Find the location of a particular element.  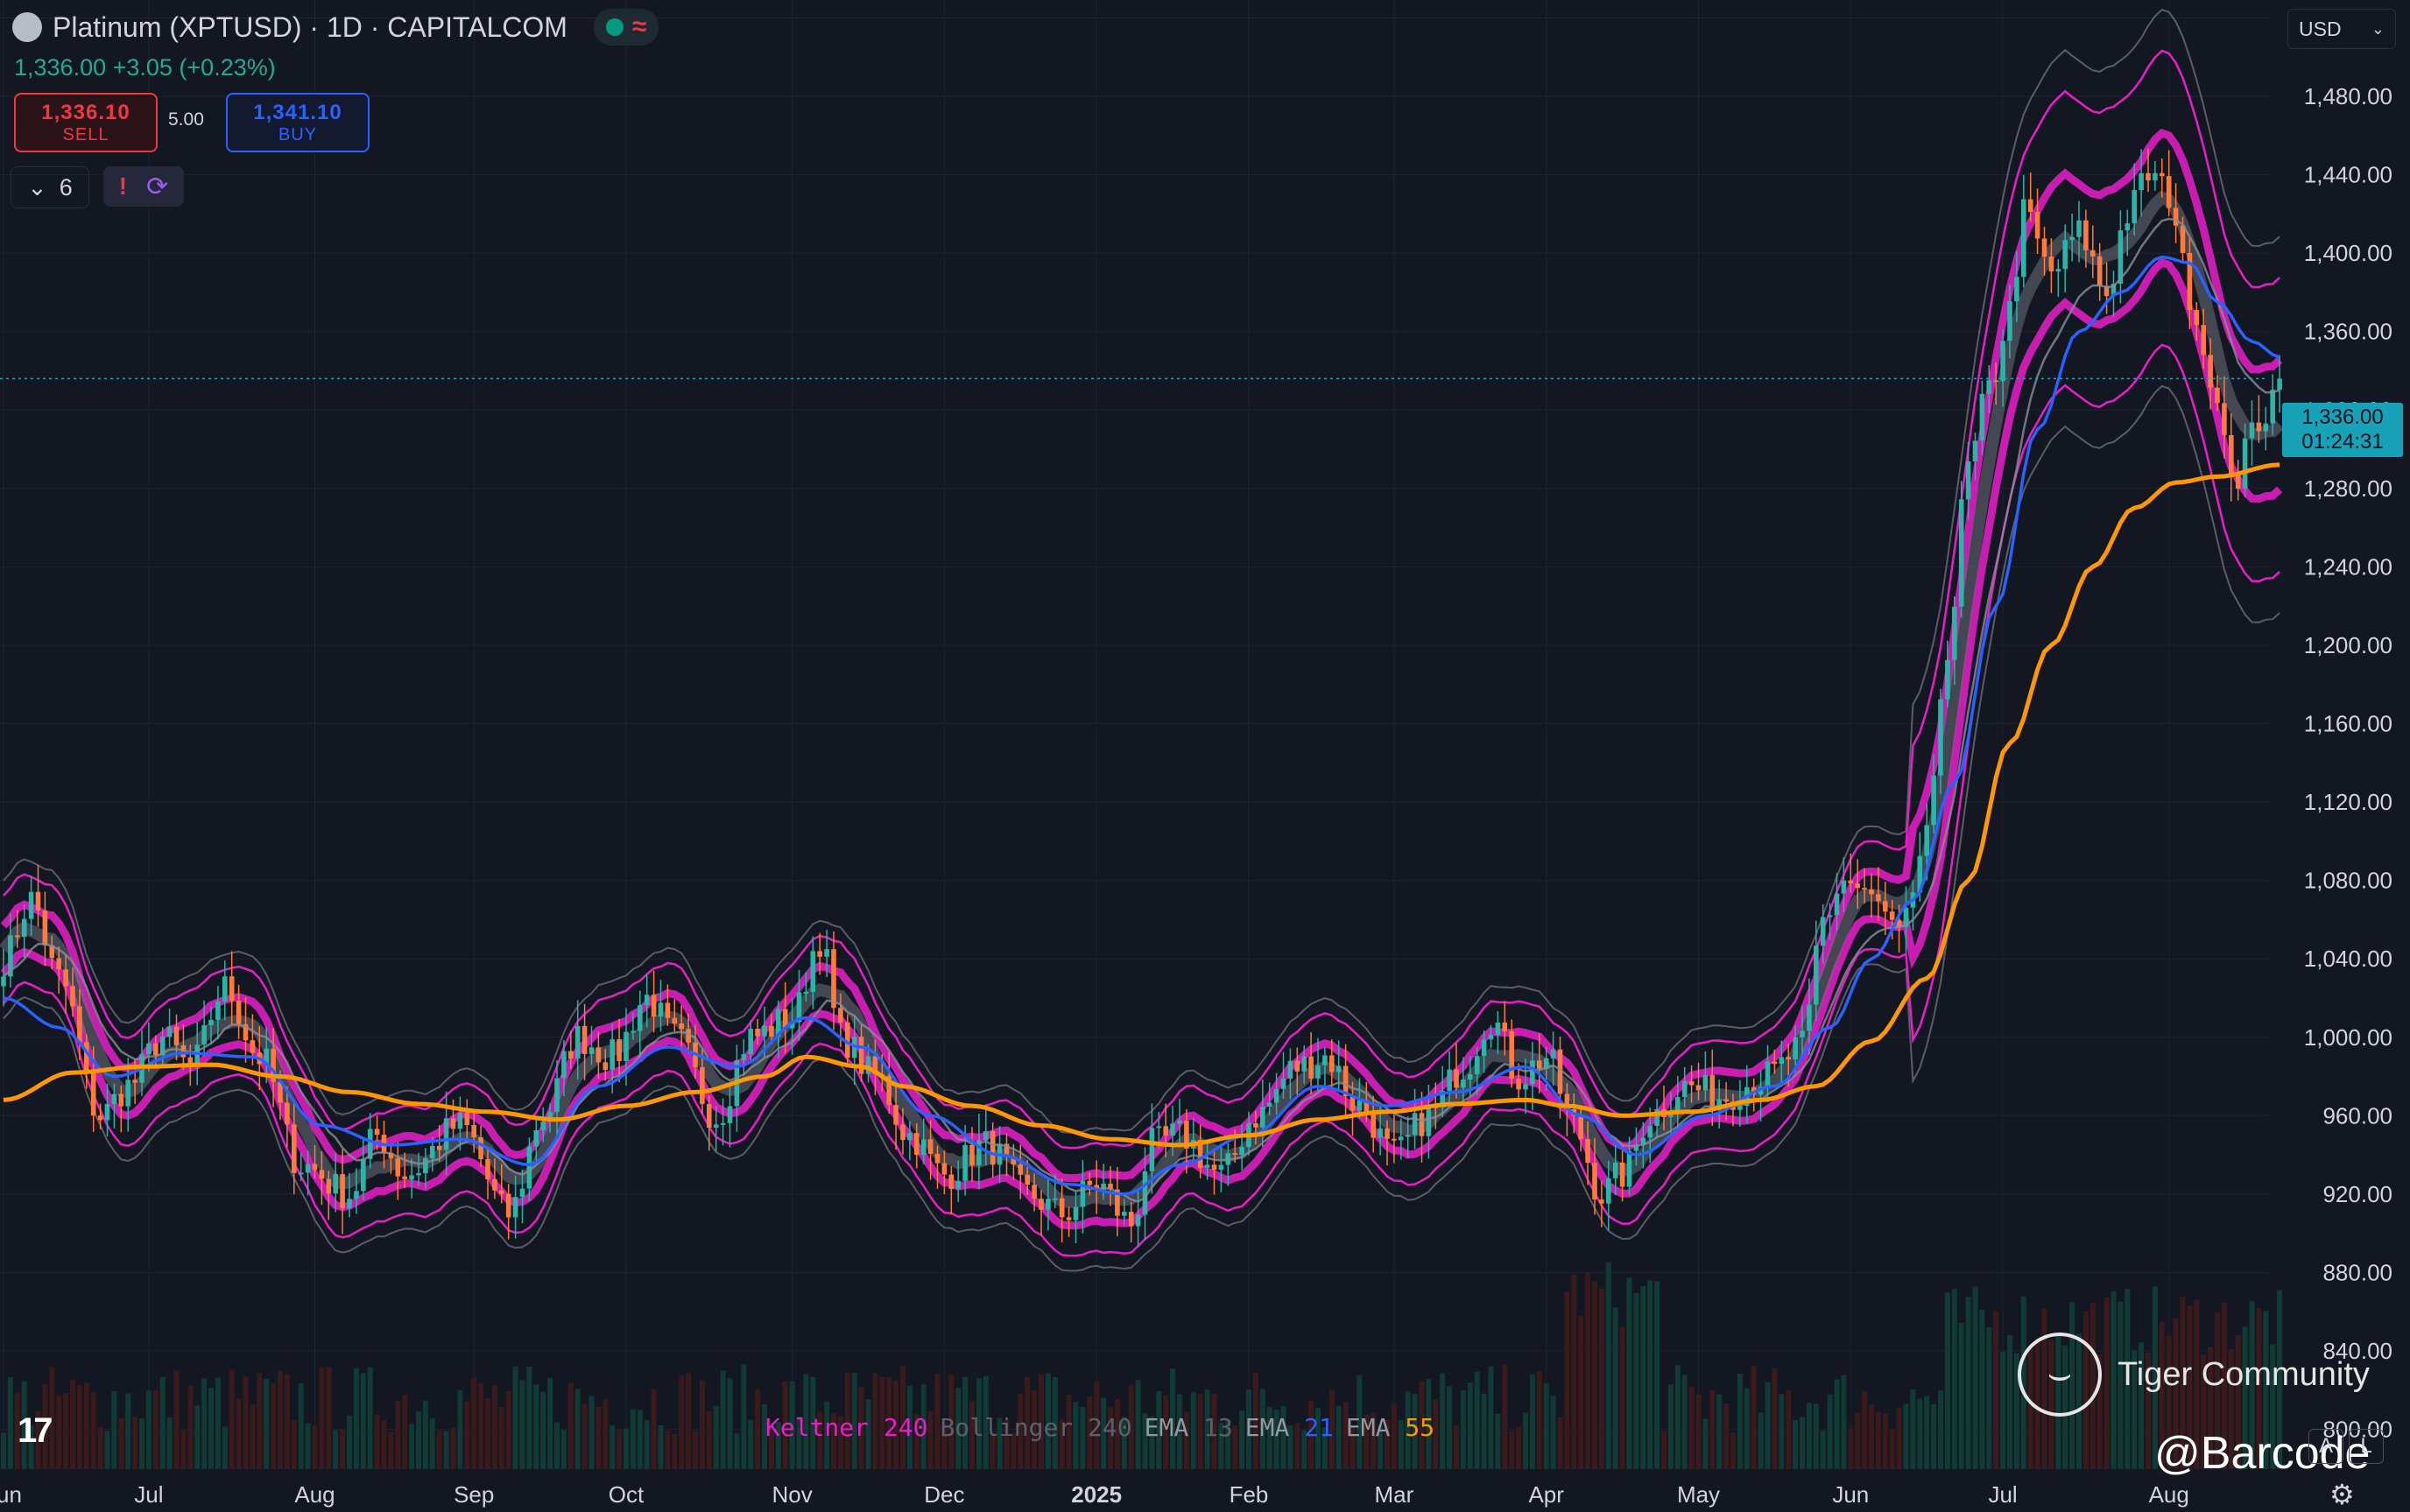

currency-select: USD ⌄ is located at coordinates (2341, 29).